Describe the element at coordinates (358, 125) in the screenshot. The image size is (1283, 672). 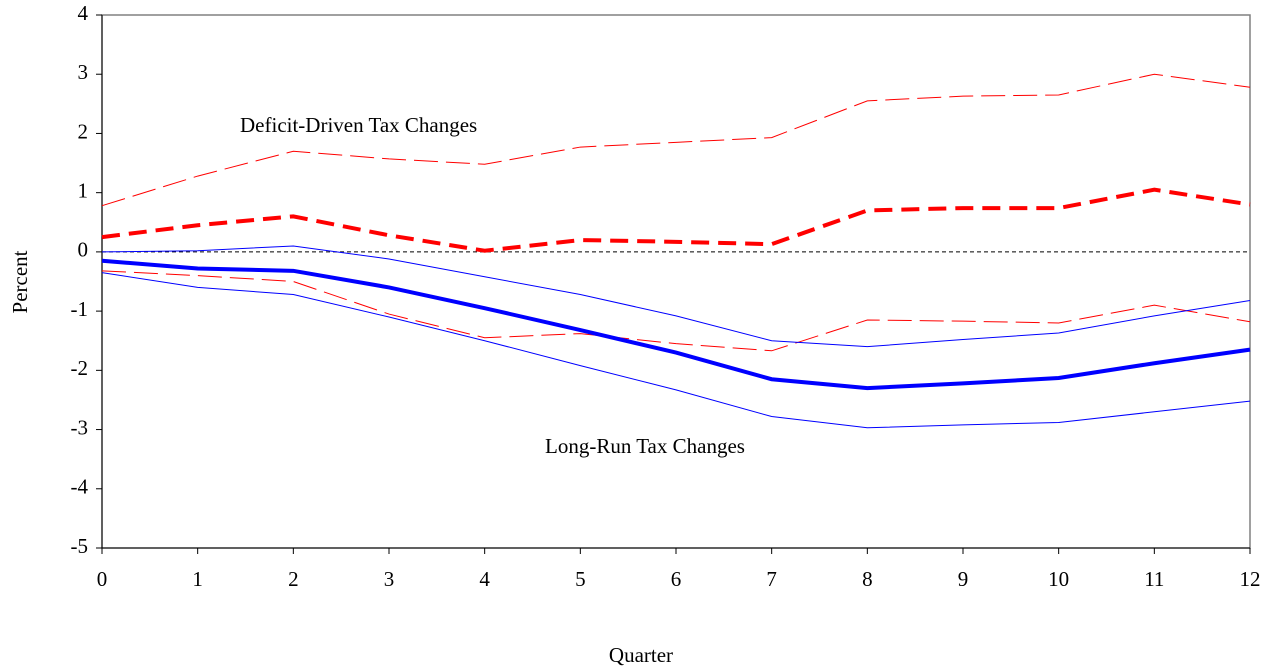
I see `annotation: Deficit-Driven Tax Changes` at that location.